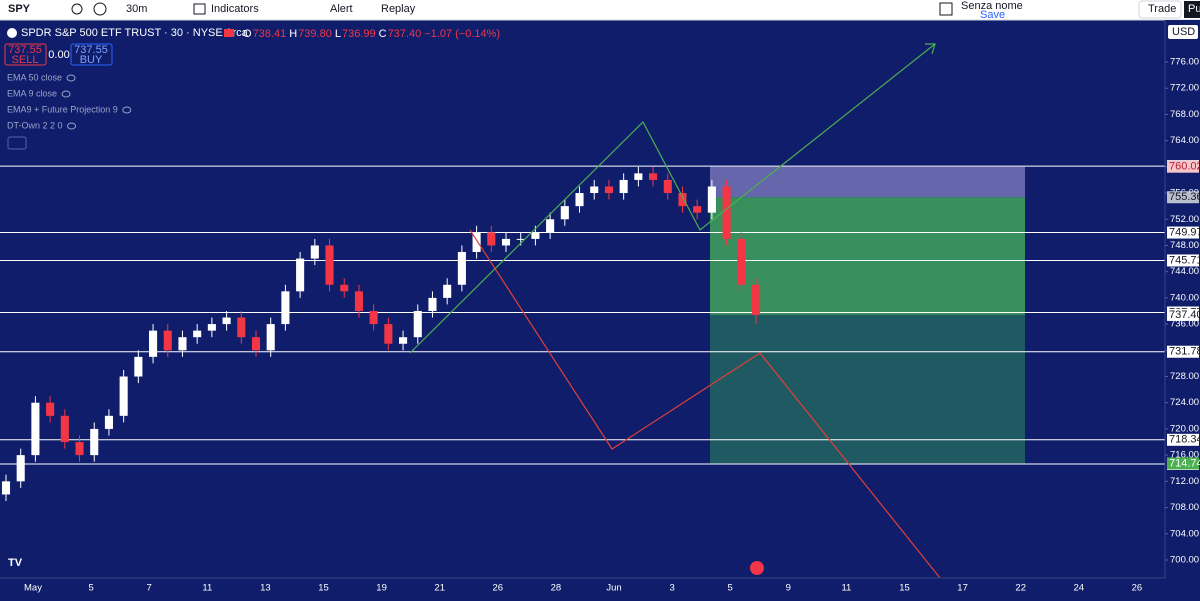 This screenshot has height=601, width=1200. What do you see at coordinates (1184, 376) in the screenshot?
I see `y-tick-label: 728.00` at bounding box center [1184, 376].